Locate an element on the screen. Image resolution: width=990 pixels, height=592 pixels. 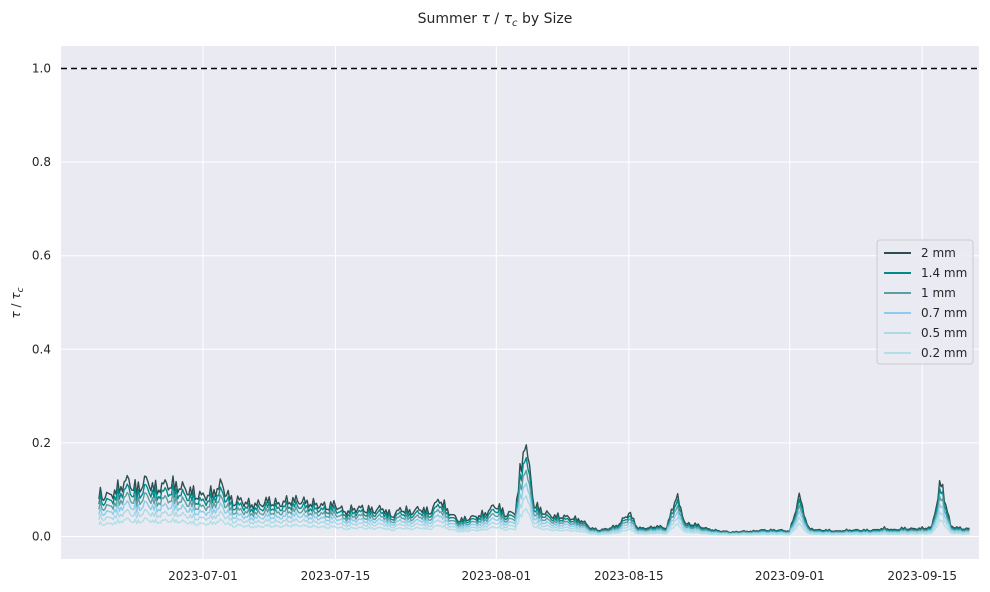
y-tick-labels: 0.0 0.2 0.4 0.6 0.8 1.0 is located at coordinates (41, 302).